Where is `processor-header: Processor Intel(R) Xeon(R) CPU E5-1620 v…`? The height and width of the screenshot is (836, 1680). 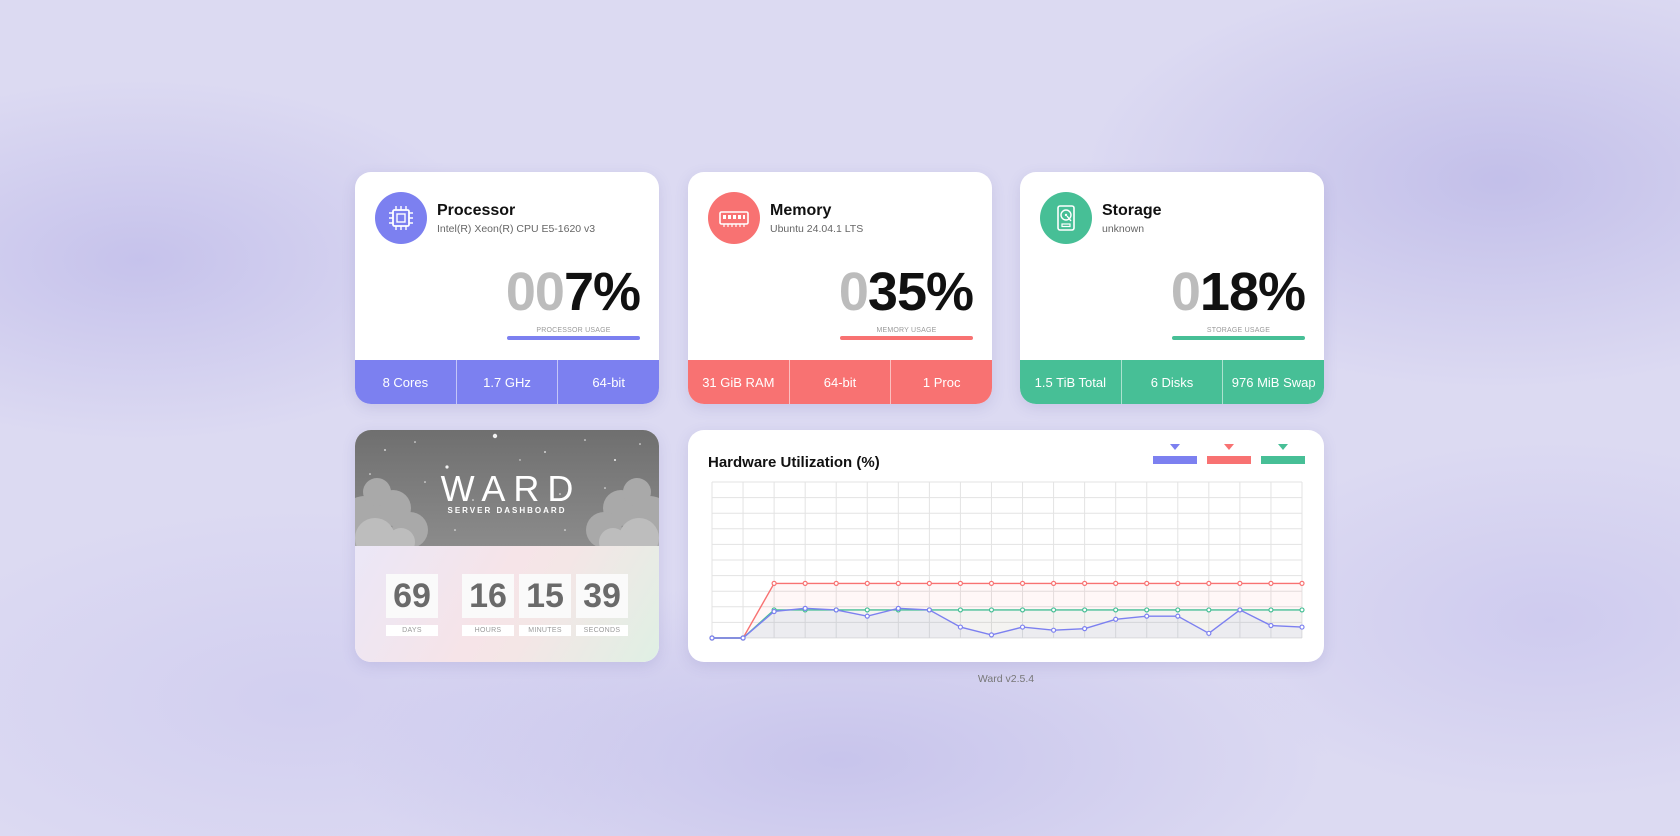
processor-header: Processor Intel(R) Xeon(R) CPU E5-1620 v… is located at coordinates (485, 218).